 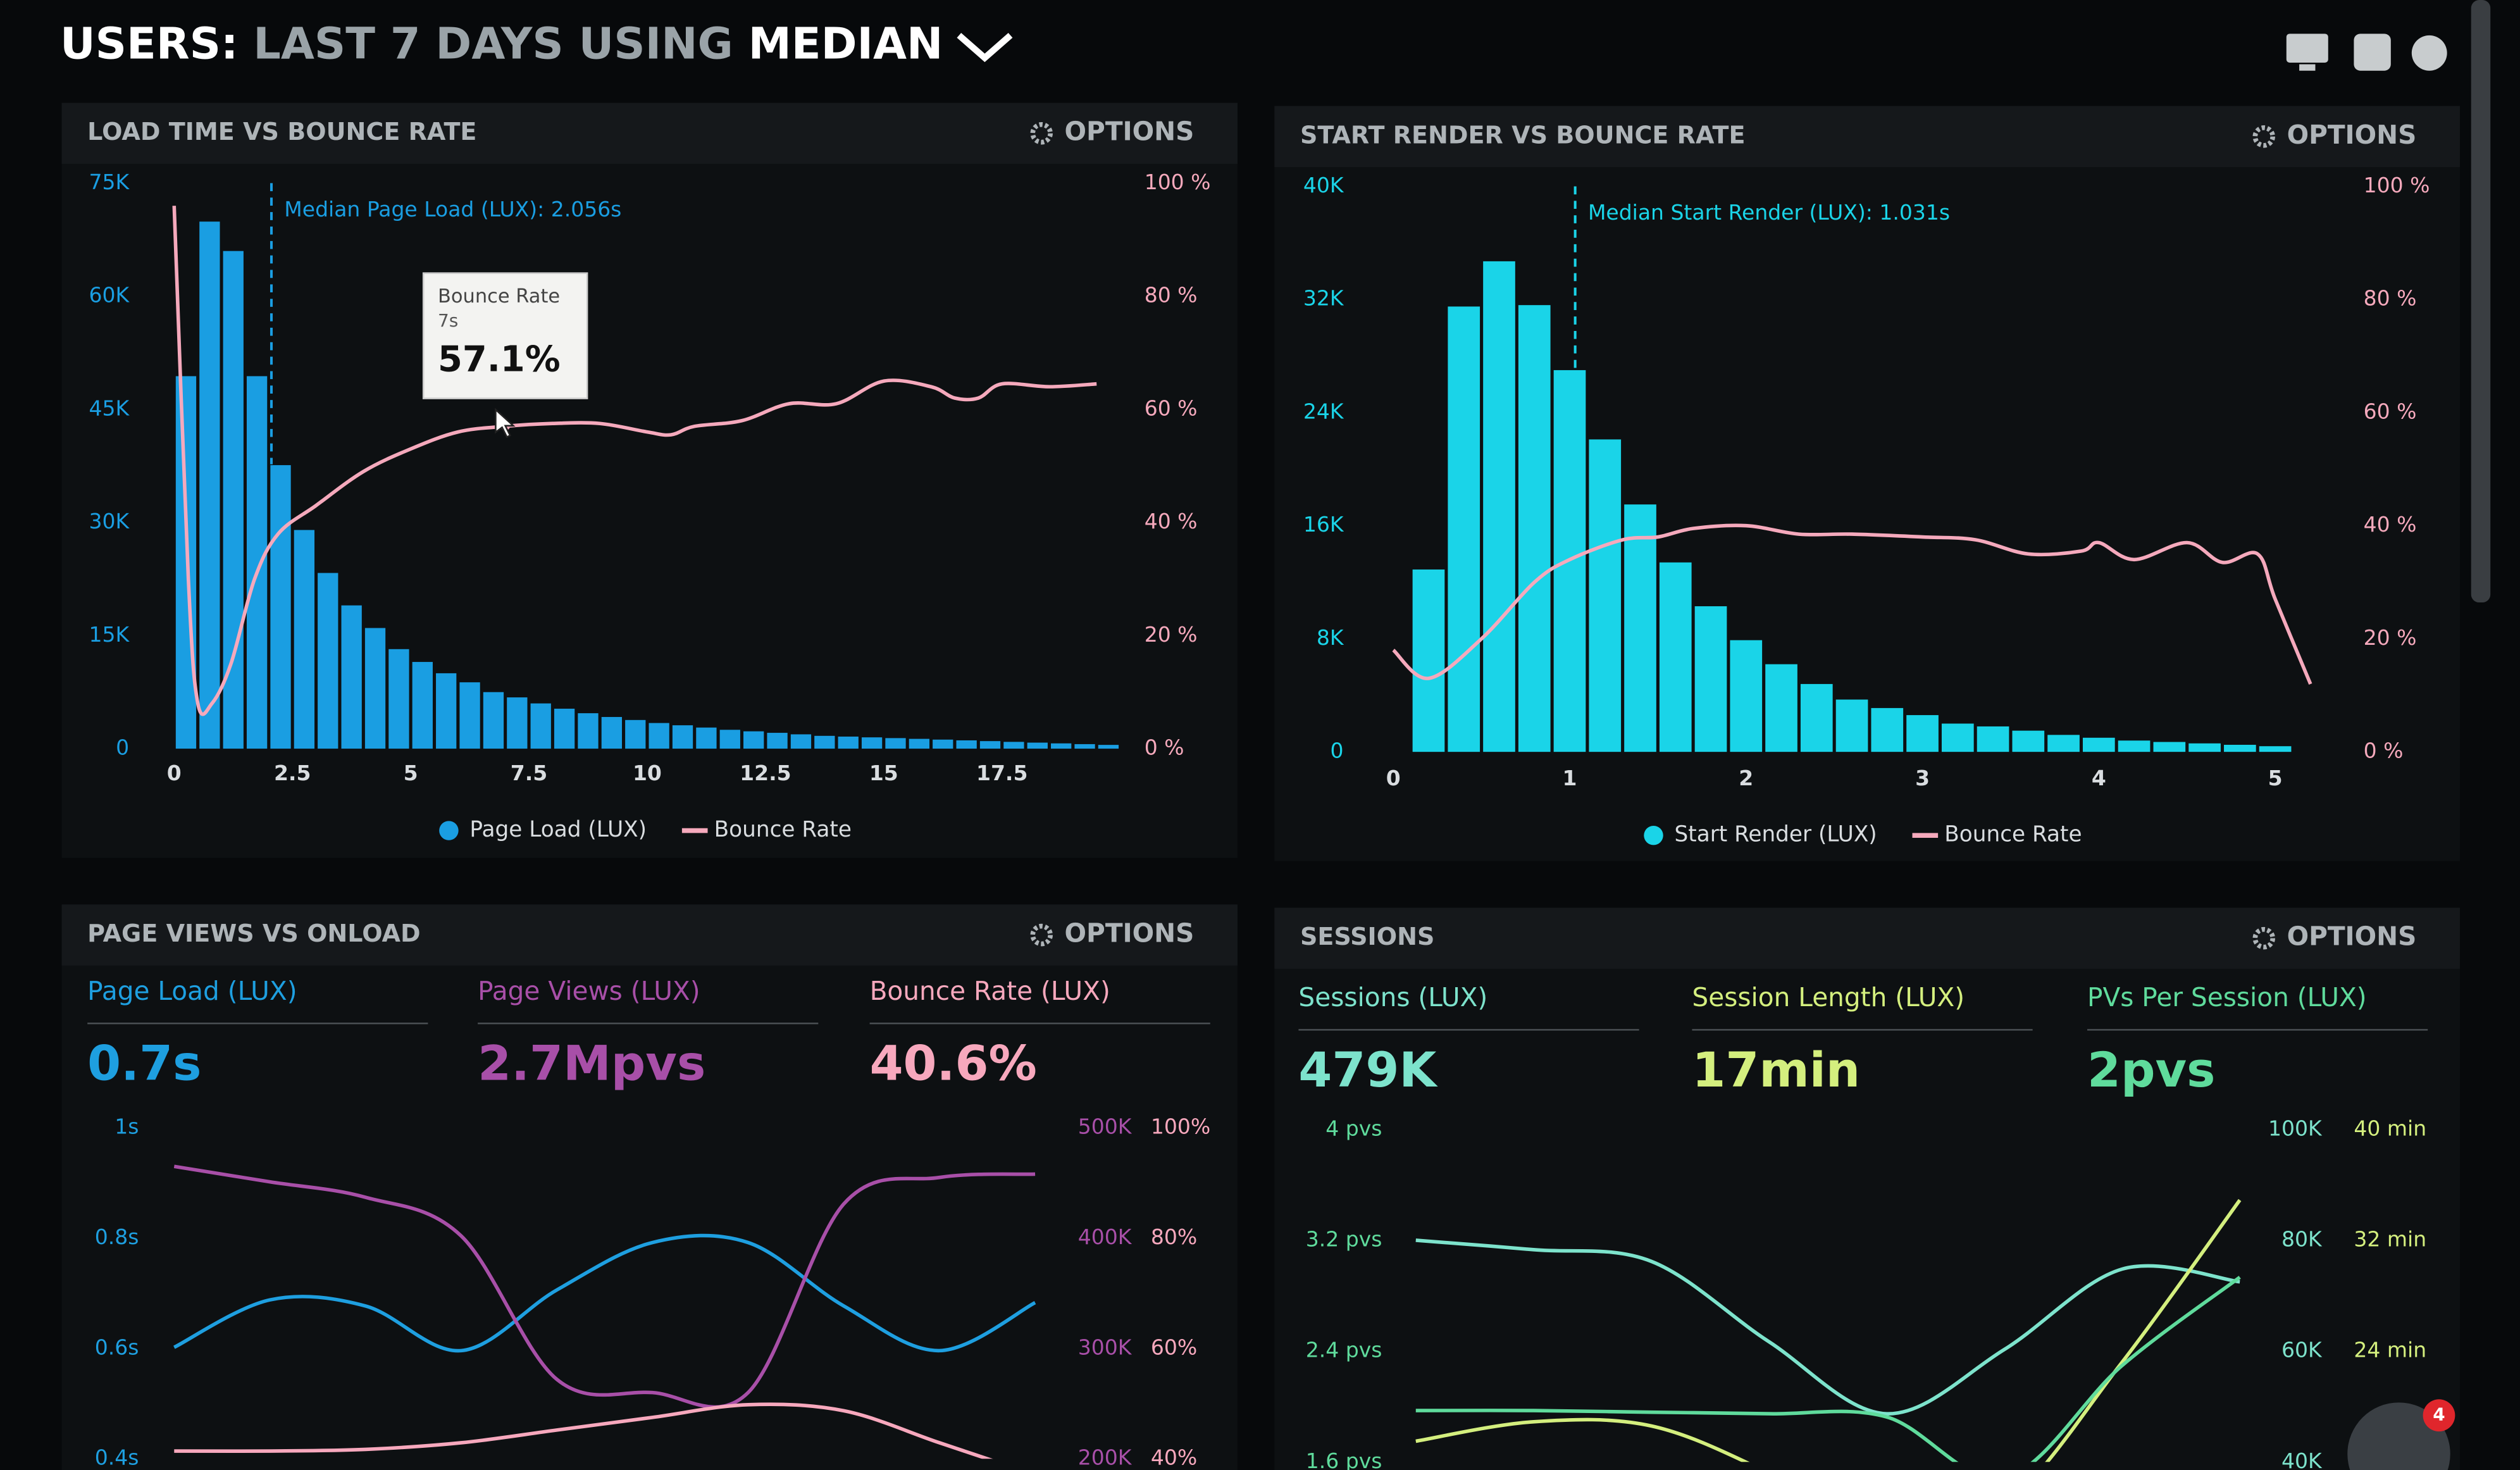 What do you see at coordinates (109, 182) in the screenshot?
I see `y-tick-label: 75K` at bounding box center [109, 182].